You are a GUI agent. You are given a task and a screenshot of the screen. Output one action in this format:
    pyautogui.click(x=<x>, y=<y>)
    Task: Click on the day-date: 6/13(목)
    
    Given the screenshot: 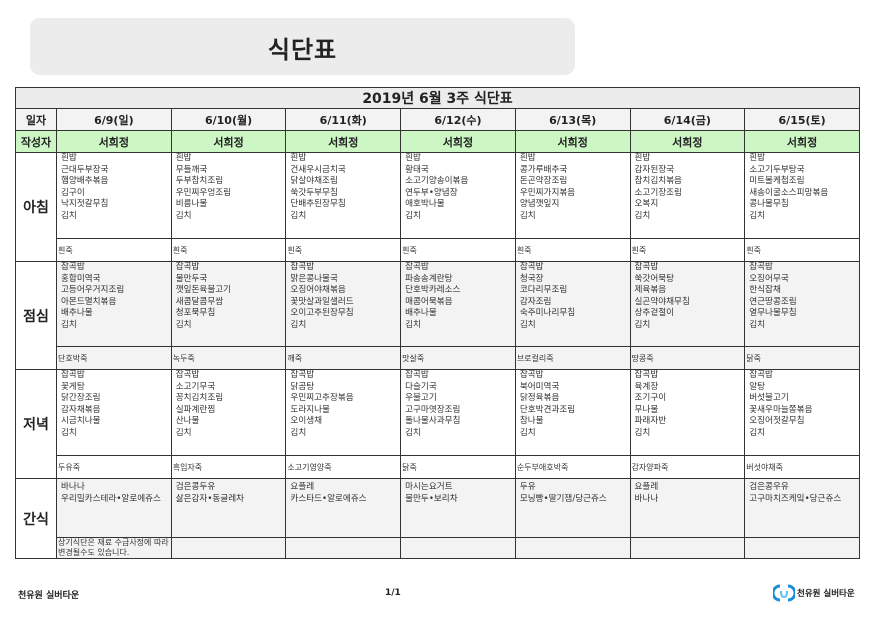 What is the action you would take?
    pyautogui.click(x=572, y=119)
    